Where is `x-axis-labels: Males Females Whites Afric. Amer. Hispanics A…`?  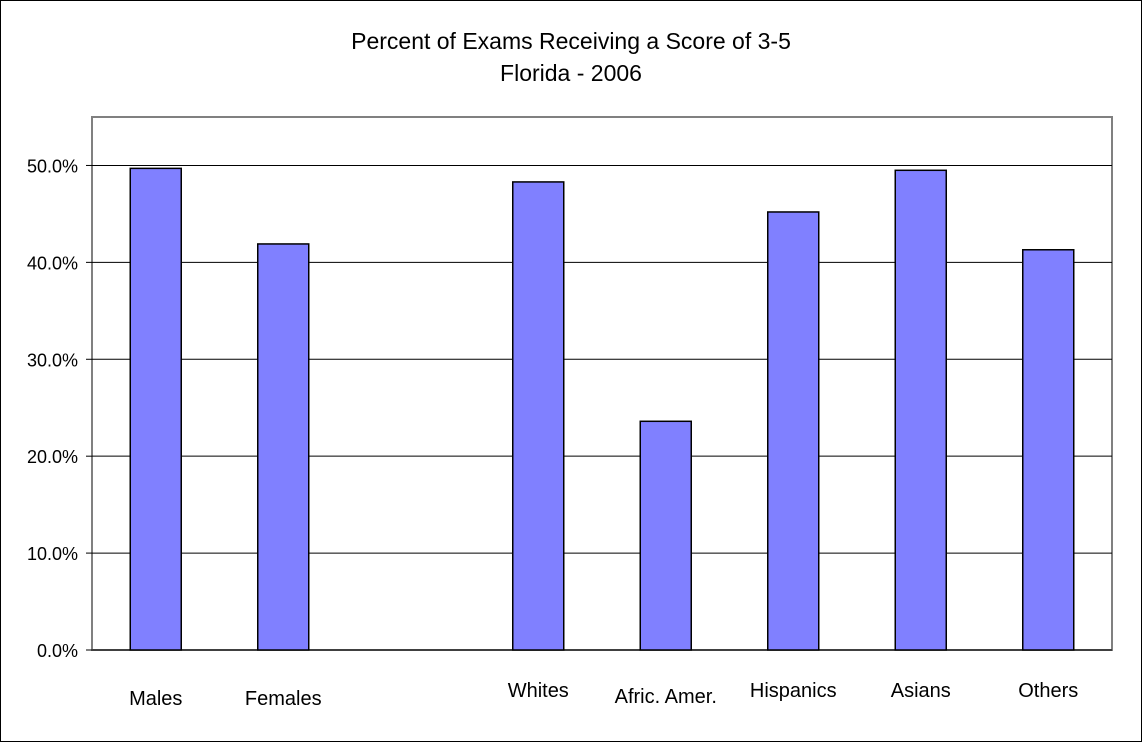
x-axis-labels: Males Females Whites Afric. Amer. Hispanics A… is located at coordinates (603, 695).